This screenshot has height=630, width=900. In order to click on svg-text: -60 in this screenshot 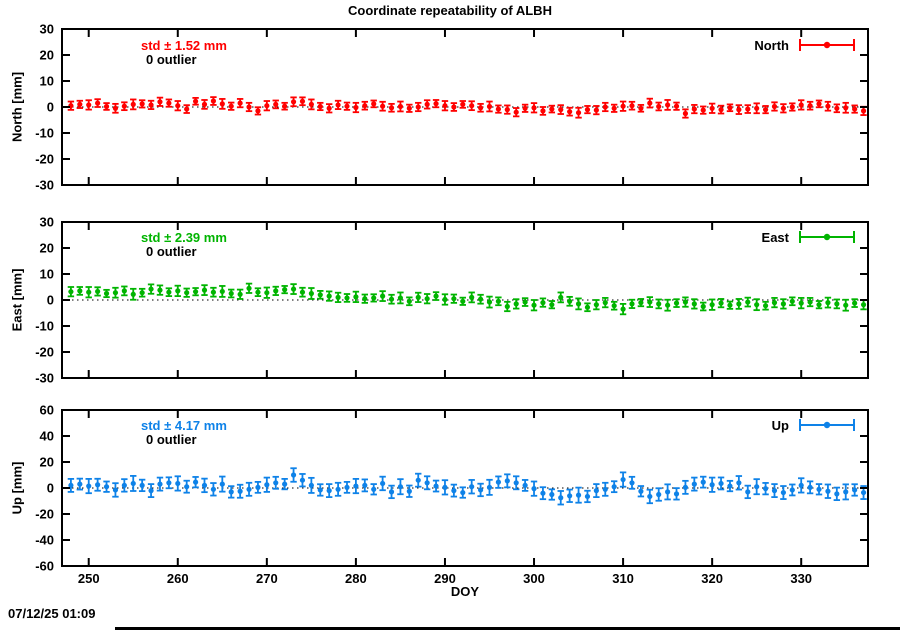, I will do `click(44, 566)`.